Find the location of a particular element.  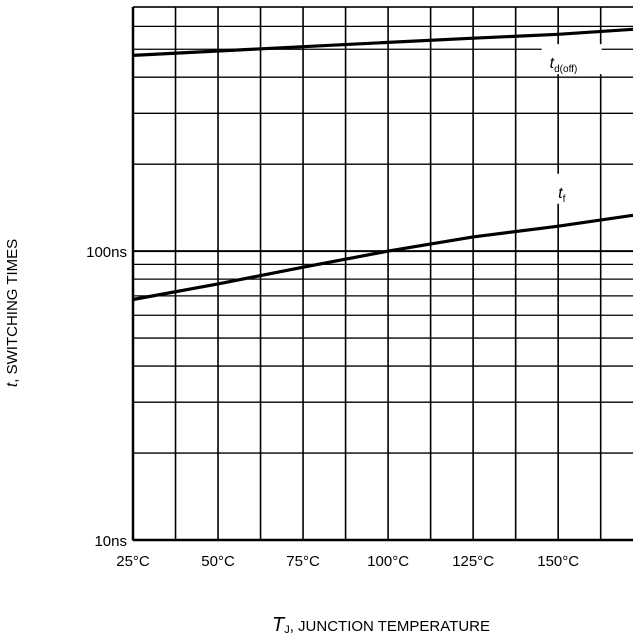

y-tick-label: 100ns is located at coordinates (106, 252).